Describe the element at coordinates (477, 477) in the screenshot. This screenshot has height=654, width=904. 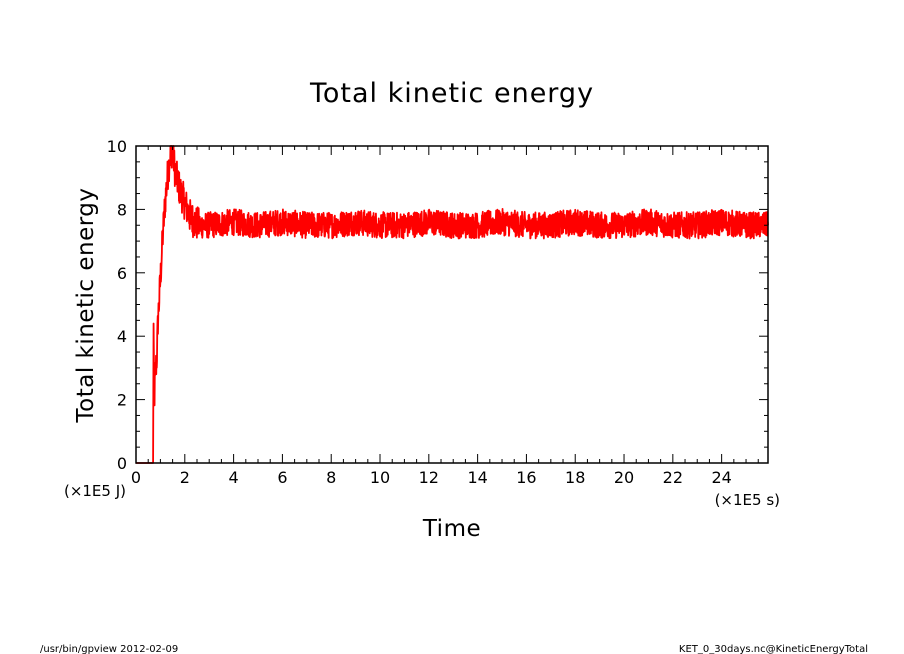
I see `x-tick-label: 14` at that location.